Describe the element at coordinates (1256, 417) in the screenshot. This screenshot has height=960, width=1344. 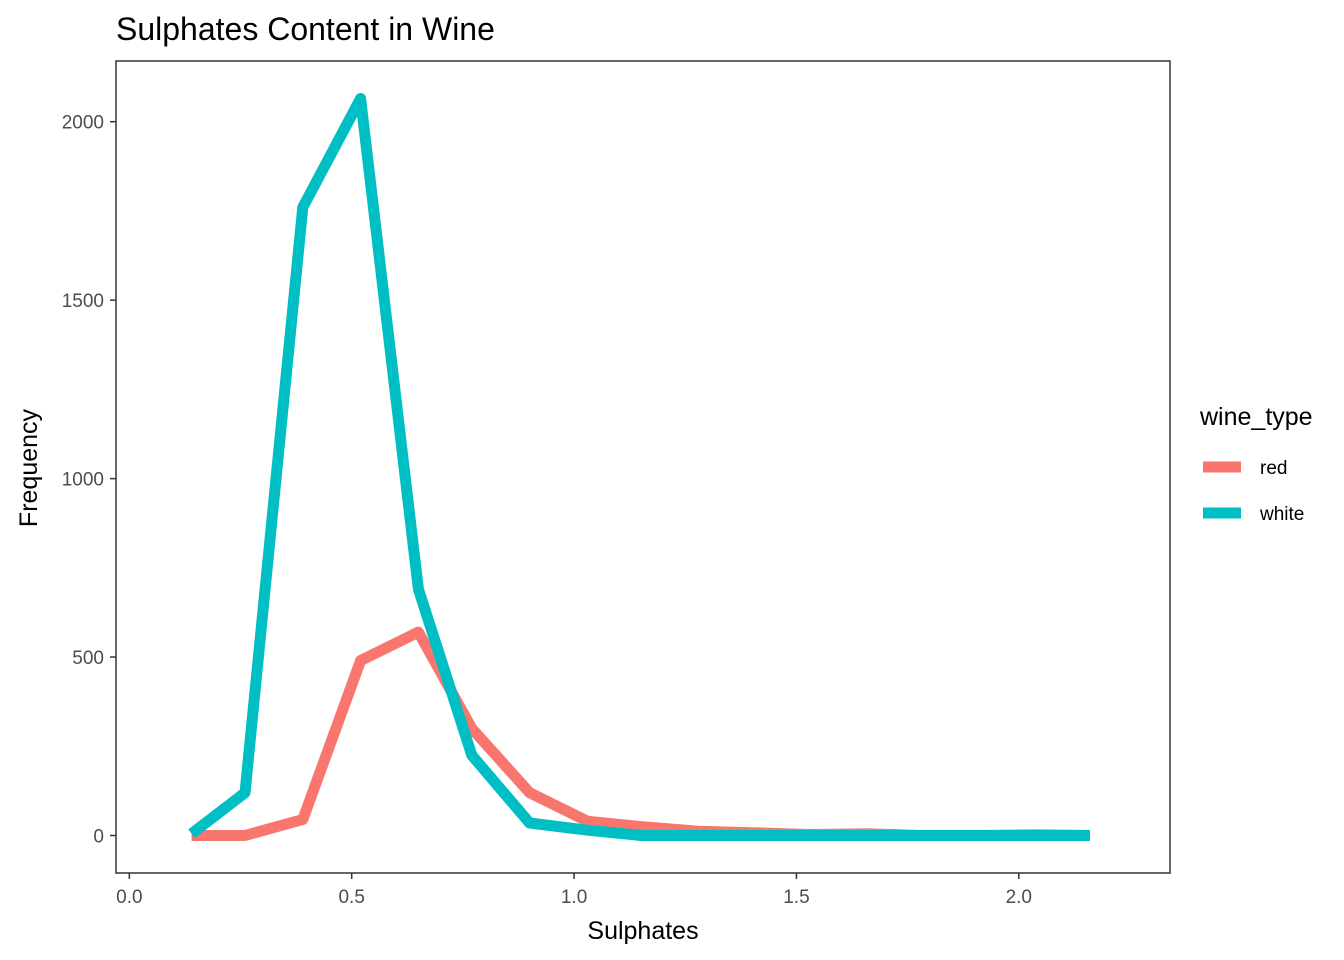
I see `legend-title: wine_type` at that location.